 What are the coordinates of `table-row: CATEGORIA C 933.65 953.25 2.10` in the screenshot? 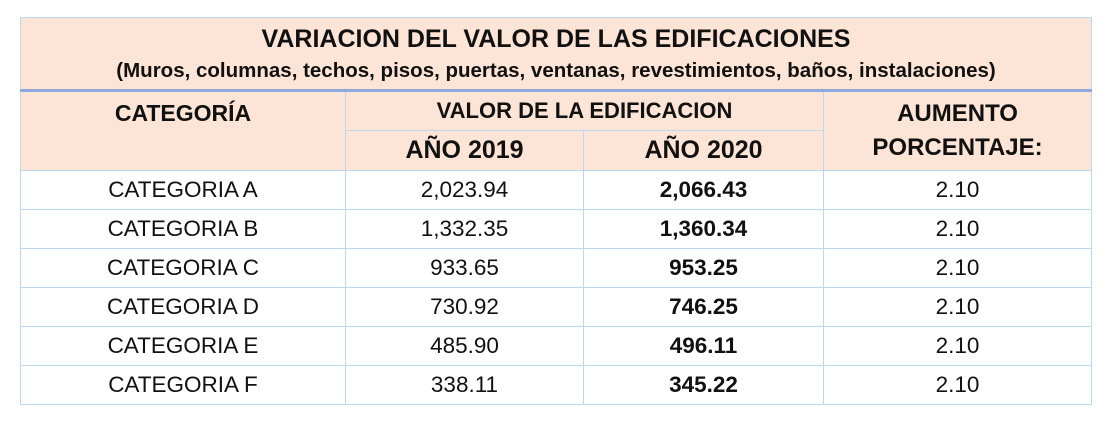 It's located at (556, 268).